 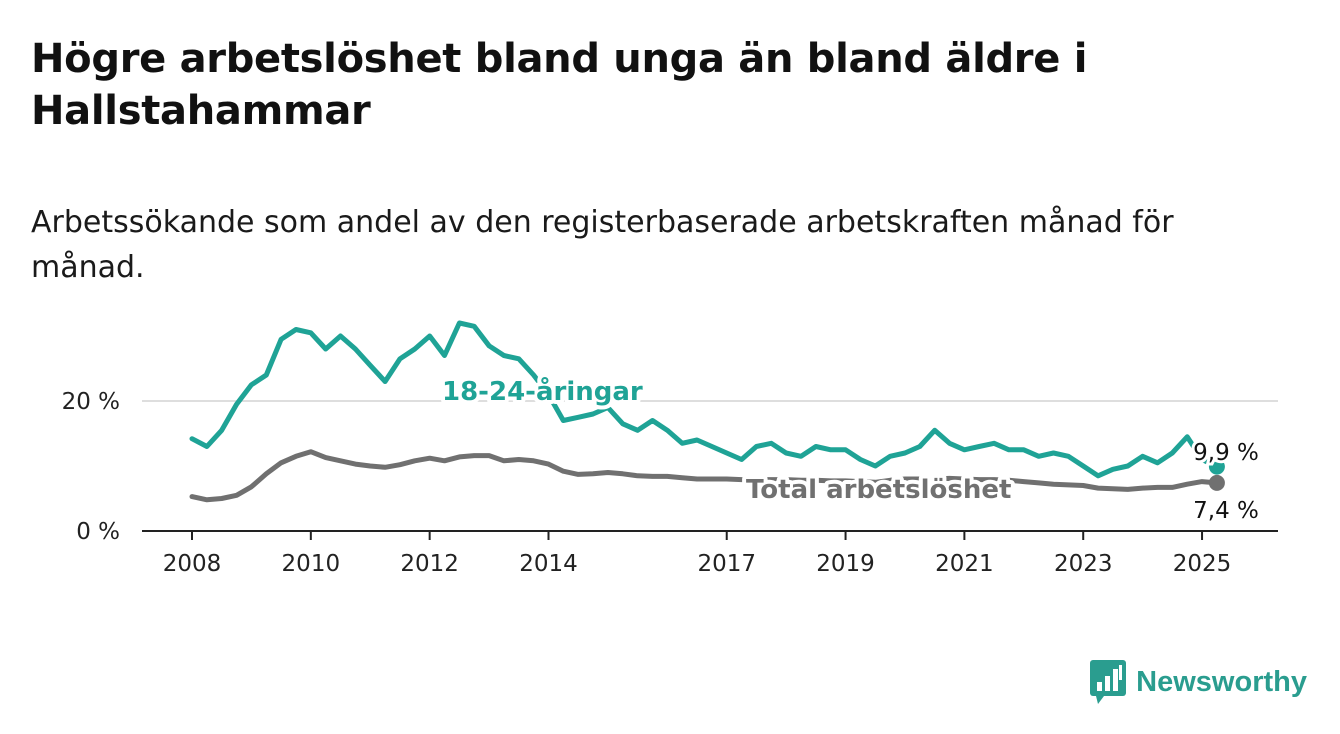 I want to click on x-tick-label: 2019, so click(x=845, y=564).